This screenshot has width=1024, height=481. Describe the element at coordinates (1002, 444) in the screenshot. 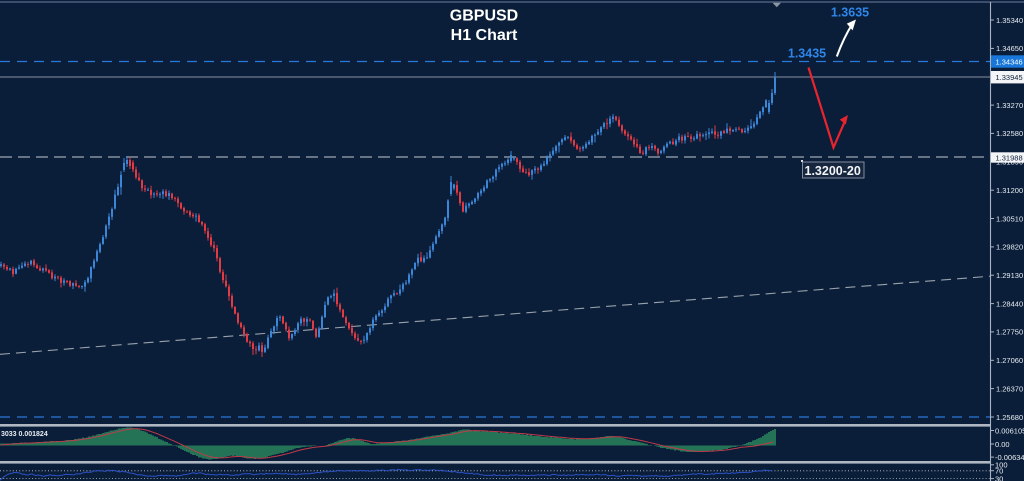

I see `svg-text: 0.00` at that location.